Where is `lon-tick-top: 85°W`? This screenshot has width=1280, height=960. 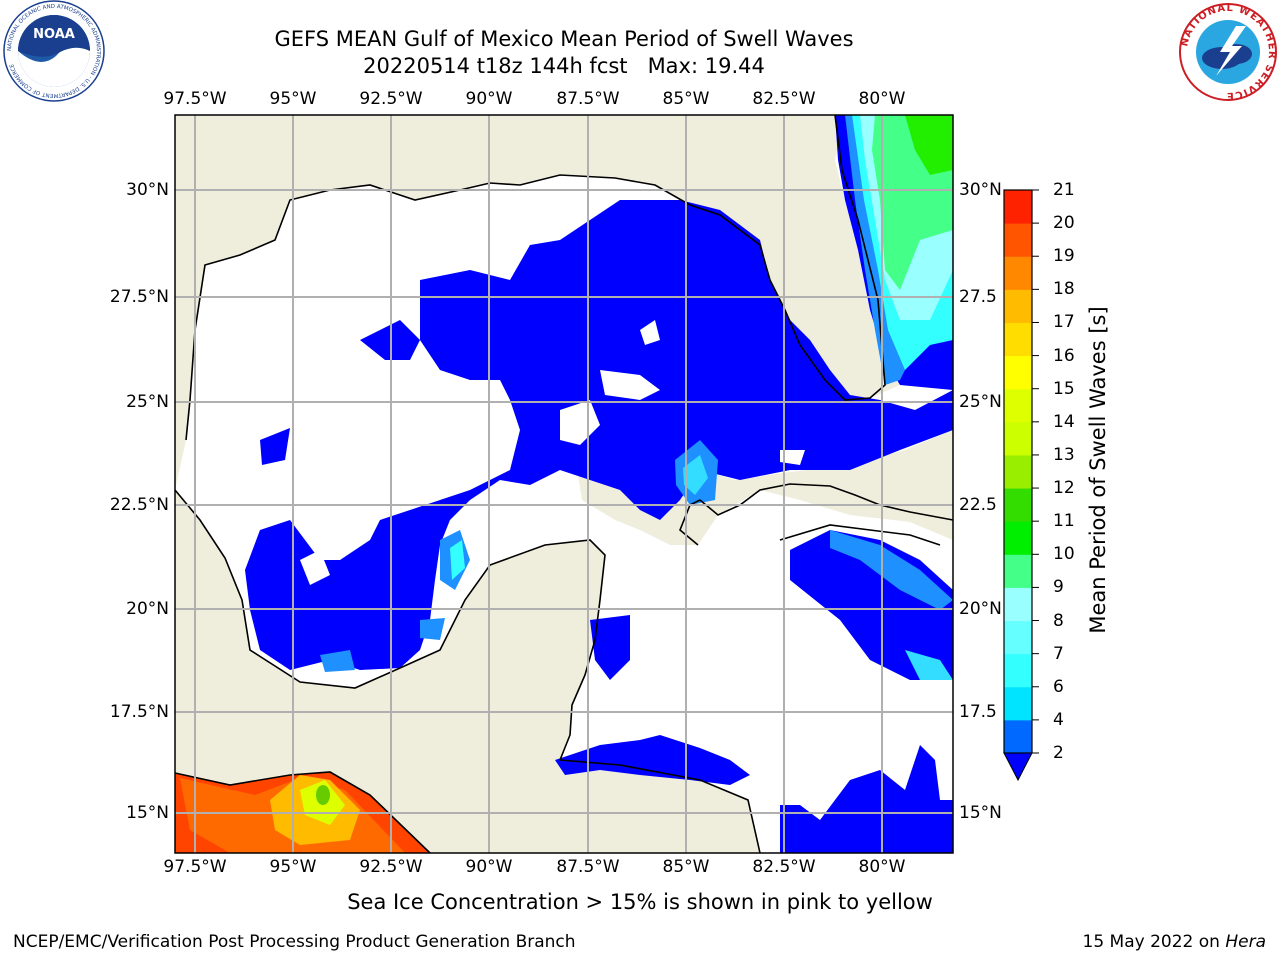 lon-tick-top: 85°W is located at coordinates (686, 99).